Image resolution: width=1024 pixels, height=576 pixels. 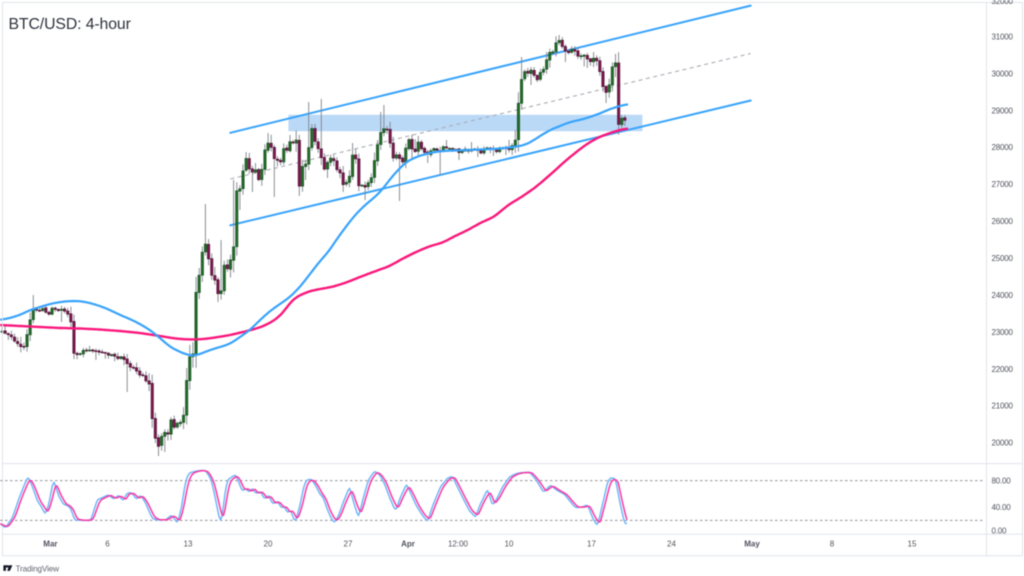 I want to click on svg-text: 20, so click(x=268, y=544).